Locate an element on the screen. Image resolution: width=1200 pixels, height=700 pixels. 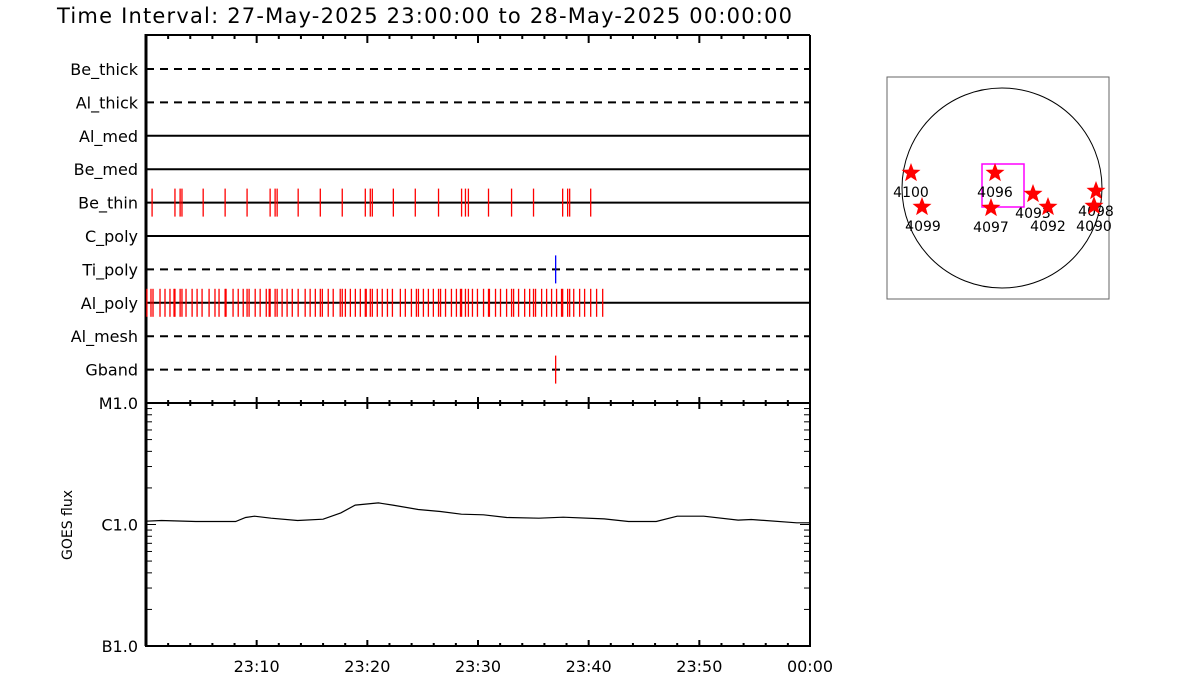
row-label-ti_poly: Ti_poly is located at coordinates (109, 270).